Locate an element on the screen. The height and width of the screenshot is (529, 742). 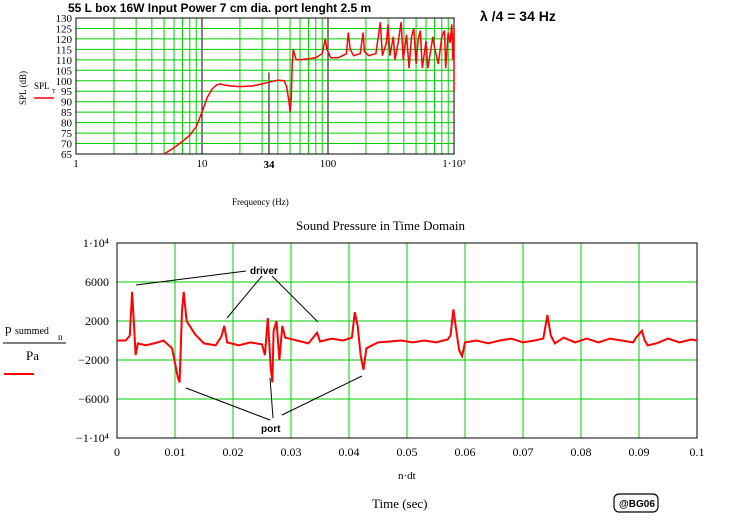
bottom-x-label: Time (sec) is located at coordinates (400, 503).